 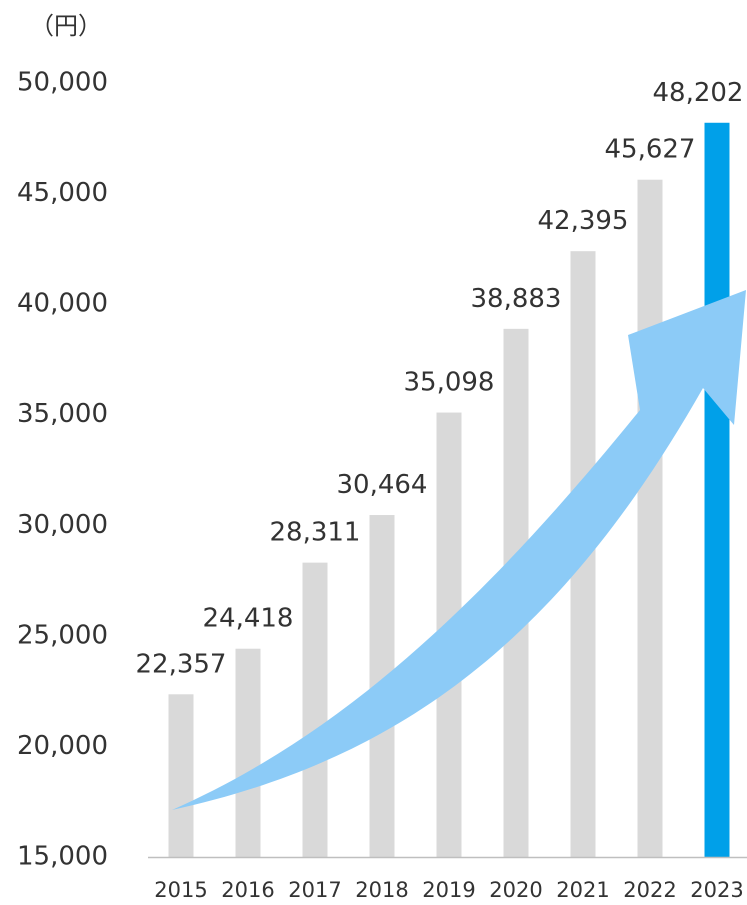 I want to click on y-tick-label: 35,000, so click(x=62, y=414).